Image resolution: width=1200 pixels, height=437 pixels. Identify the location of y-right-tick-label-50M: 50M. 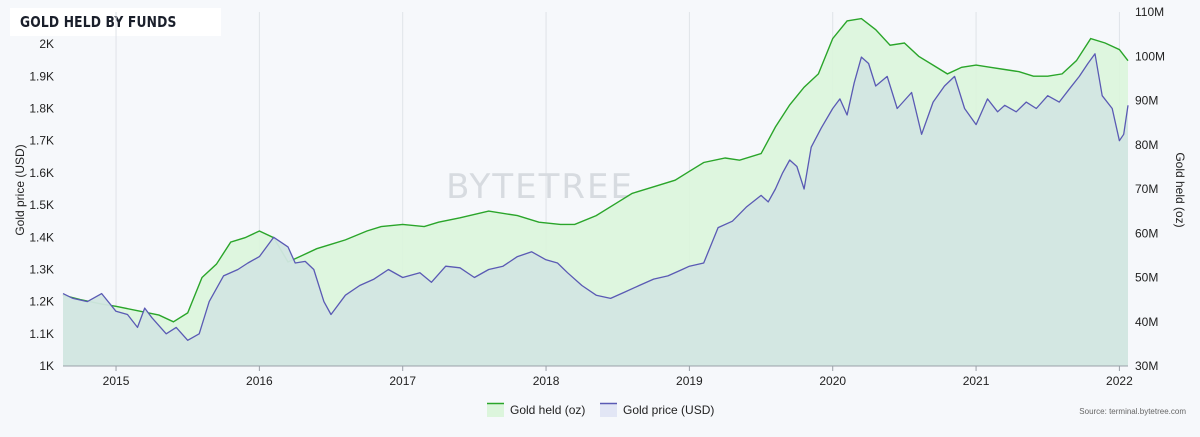
(1146, 278).